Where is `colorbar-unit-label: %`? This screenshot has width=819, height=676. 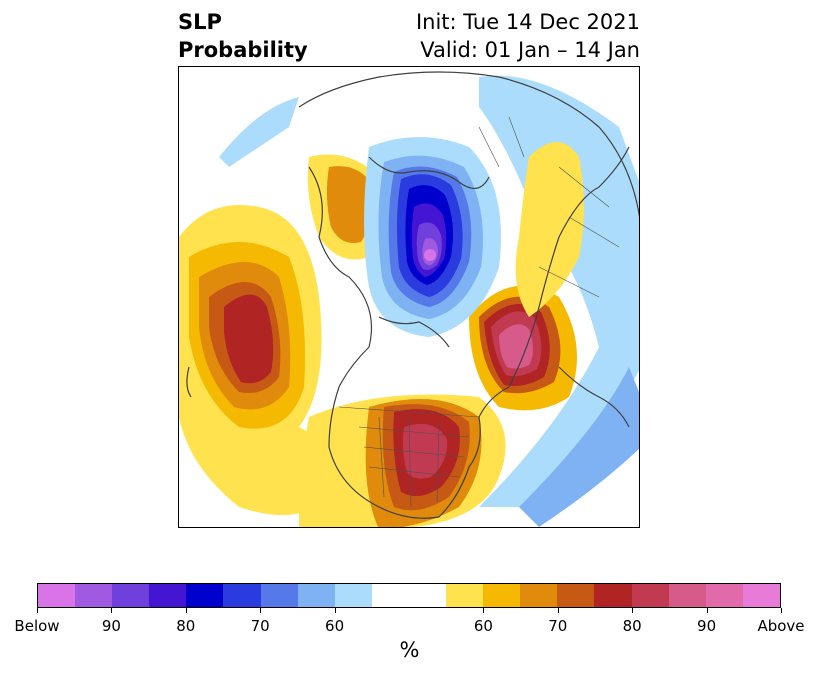 colorbar-unit-label: % is located at coordinates (409, 650).